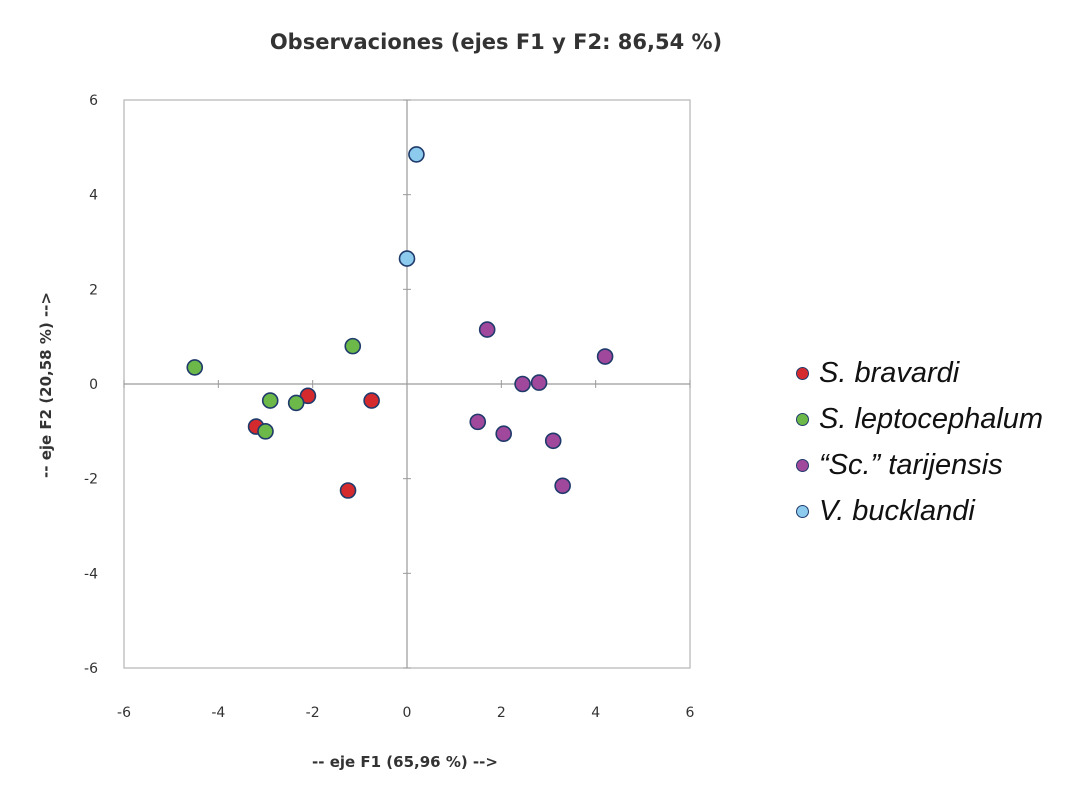 This screenshot has width=1083, height=785. I want to click on x-tick-label: 0, so click(407, 713).